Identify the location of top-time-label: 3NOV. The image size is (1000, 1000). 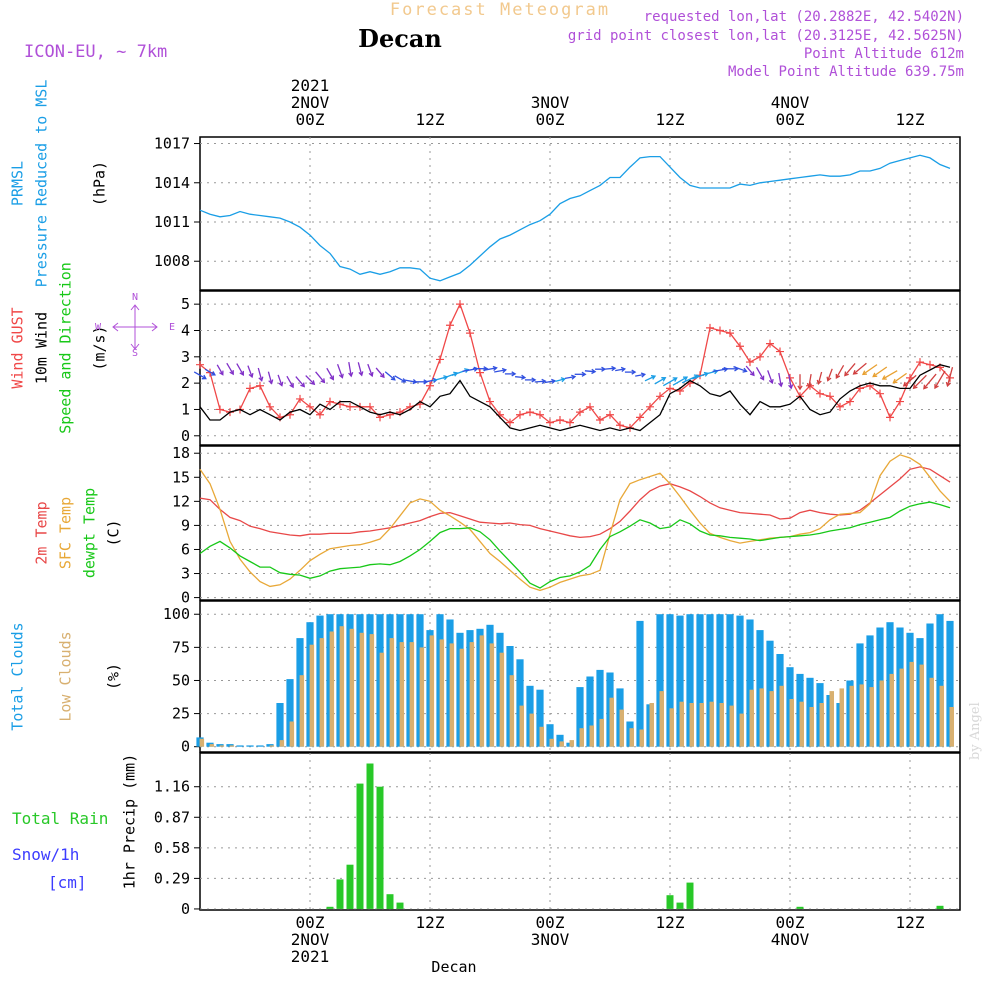
(550, 102).